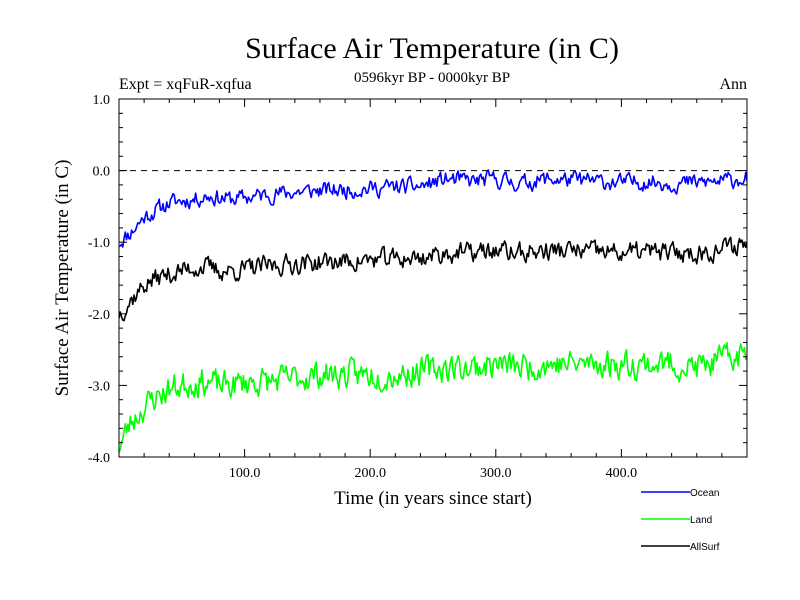 The height and width of the screenshot is (600, 800). Describe the element at coordinates (433, 498) in the screenshot. I see `x-axis-label: Time (in years since start)` at that location.